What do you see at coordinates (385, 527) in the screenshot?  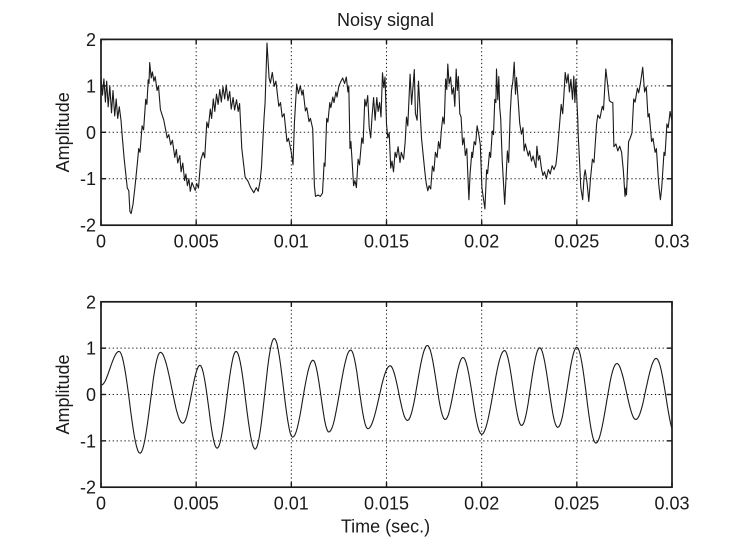 I see `svg-text: Time (sec.)` at bounding box center [385, 527].